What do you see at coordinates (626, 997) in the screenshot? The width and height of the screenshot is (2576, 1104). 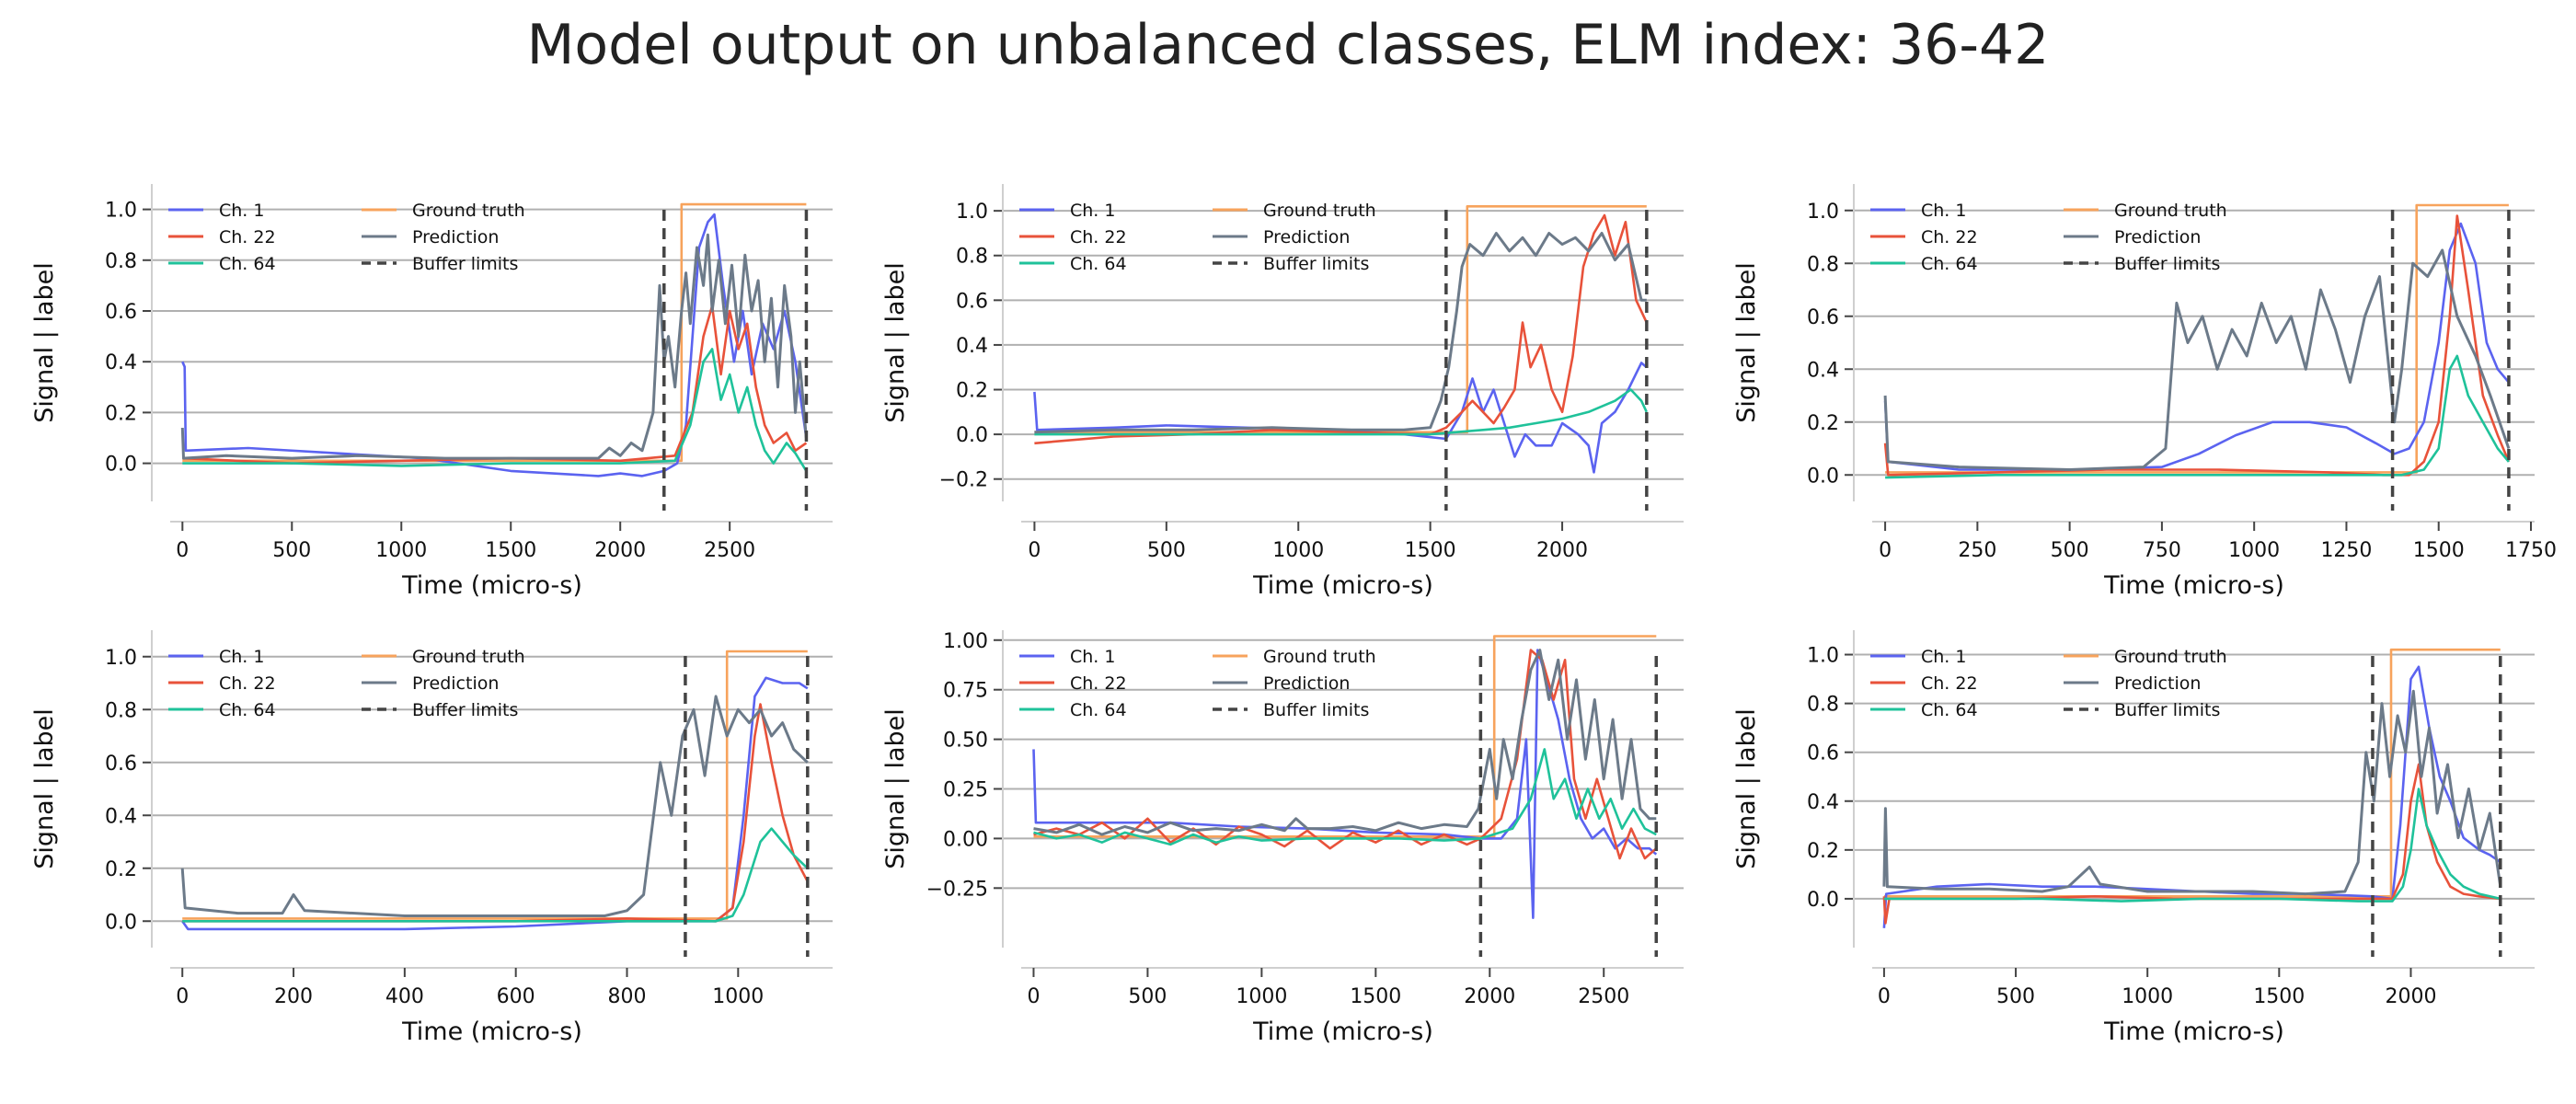 I see `x-tick-label: 800` at bounding box center [626, 997].